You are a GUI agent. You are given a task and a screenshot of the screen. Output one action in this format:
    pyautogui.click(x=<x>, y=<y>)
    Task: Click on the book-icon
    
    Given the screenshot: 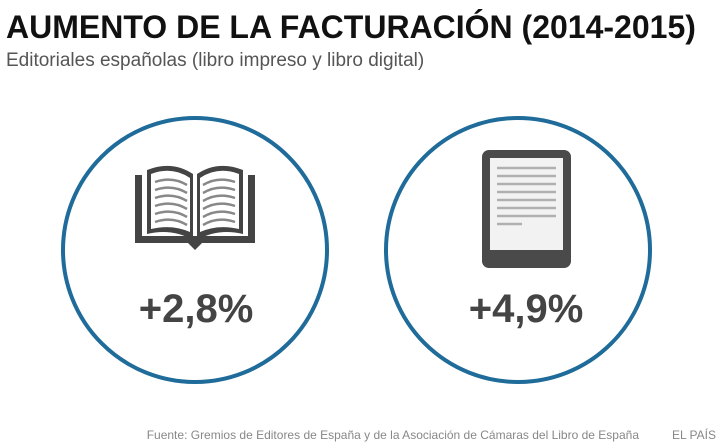 What is the action you would take?
    pyautogui.click(x=195, y=207)
    